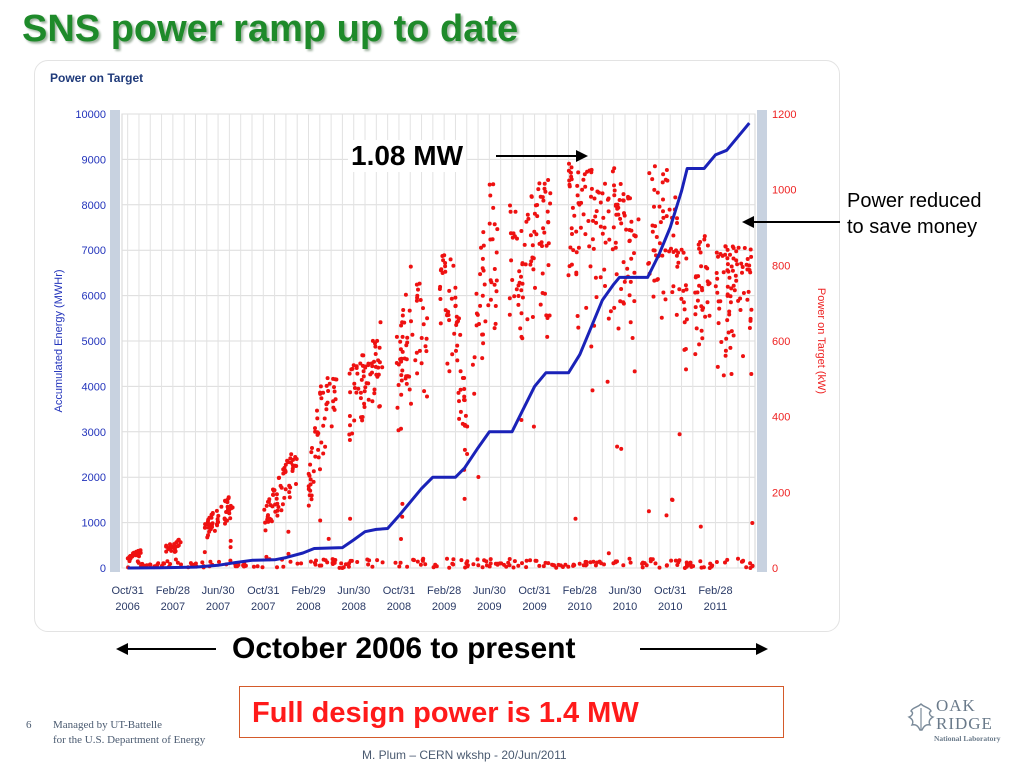 Image resolution: width=1024 pixels, height=768 pixels. What do you see at coordinates (542, 156) in the screenshot?
I see `peak-power-arrow` at bounding box center [542, 156].